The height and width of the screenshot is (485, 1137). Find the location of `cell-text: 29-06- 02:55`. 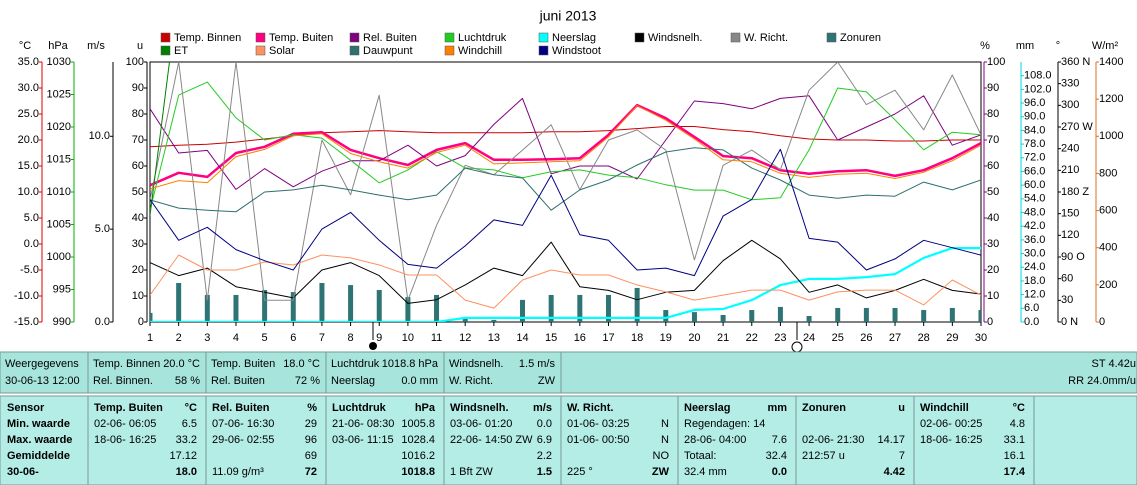

cell-text: 29-06- 02:55 is located at coordinates (243, 440).